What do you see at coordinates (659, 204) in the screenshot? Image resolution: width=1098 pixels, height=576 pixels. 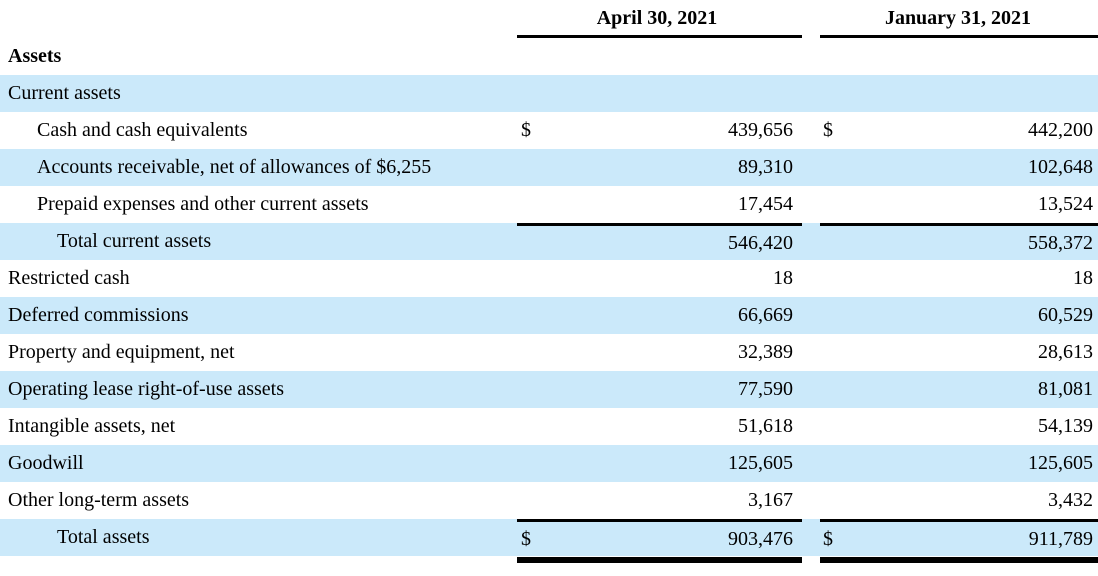 I see `value-cell: 17,454` at bounding box center [659, 204].